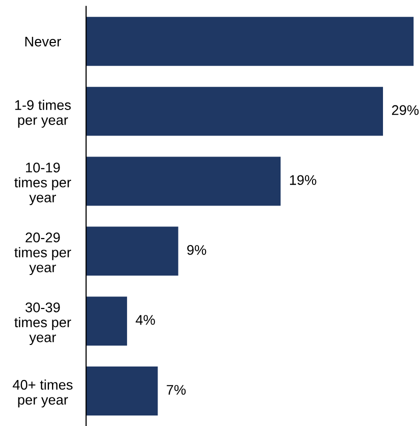  I want to click on y-tick-label: 20-29 times per year, so click(43, 254).